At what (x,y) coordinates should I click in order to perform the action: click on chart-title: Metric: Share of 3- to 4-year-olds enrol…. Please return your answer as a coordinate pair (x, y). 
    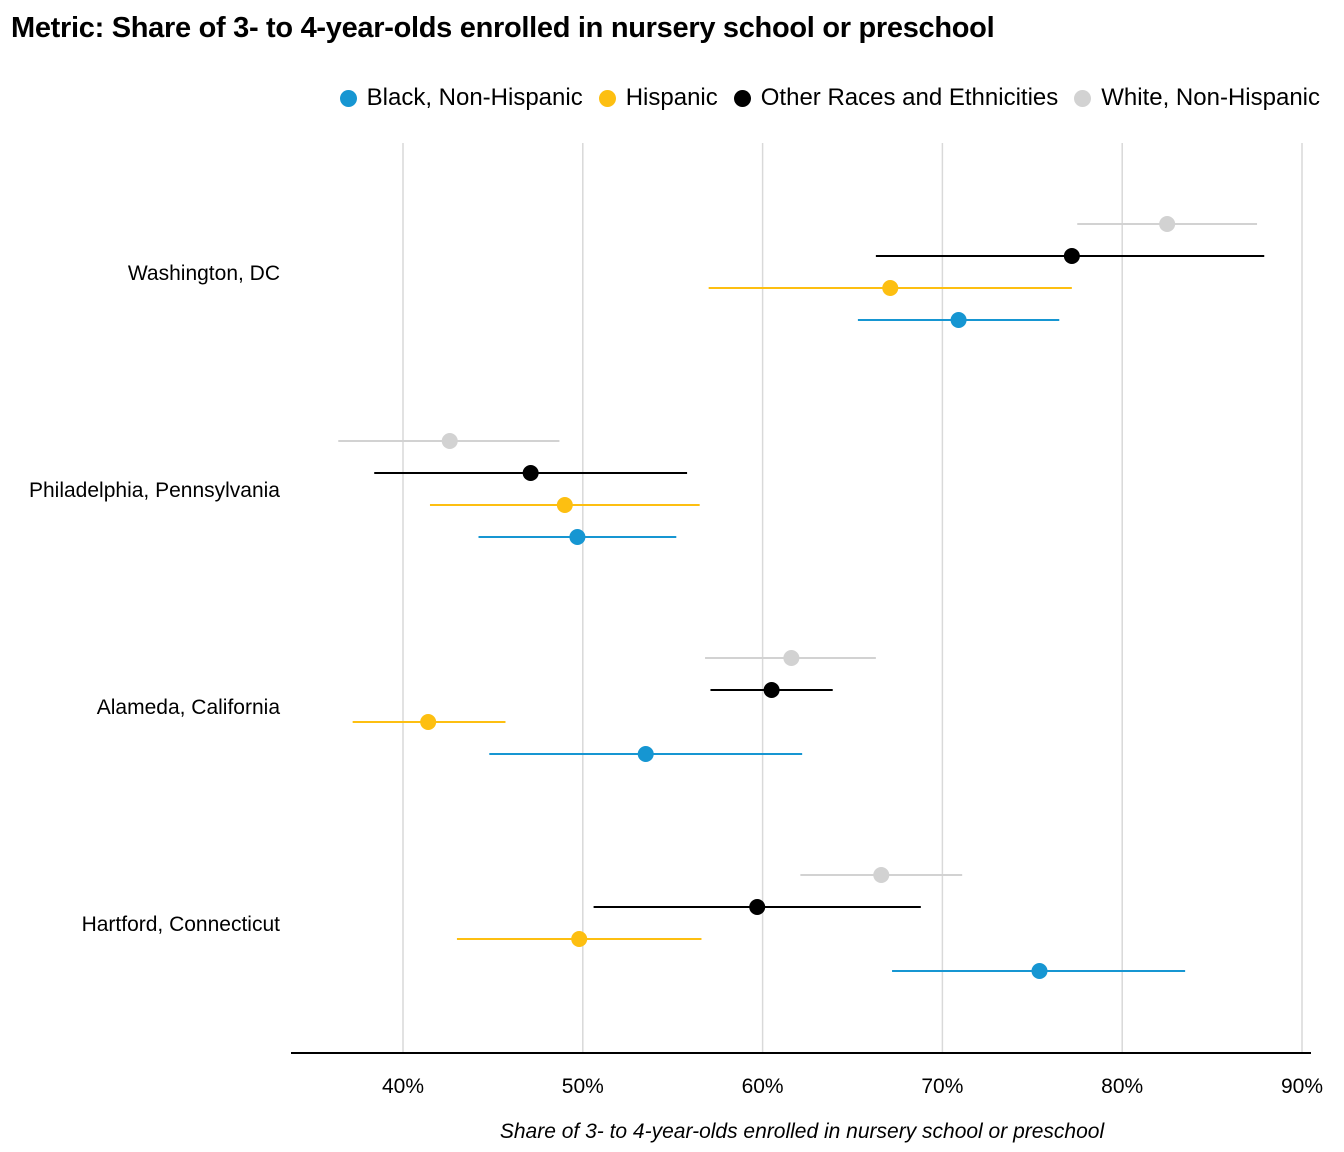
    Looking at the image, I should click on (503, 28).